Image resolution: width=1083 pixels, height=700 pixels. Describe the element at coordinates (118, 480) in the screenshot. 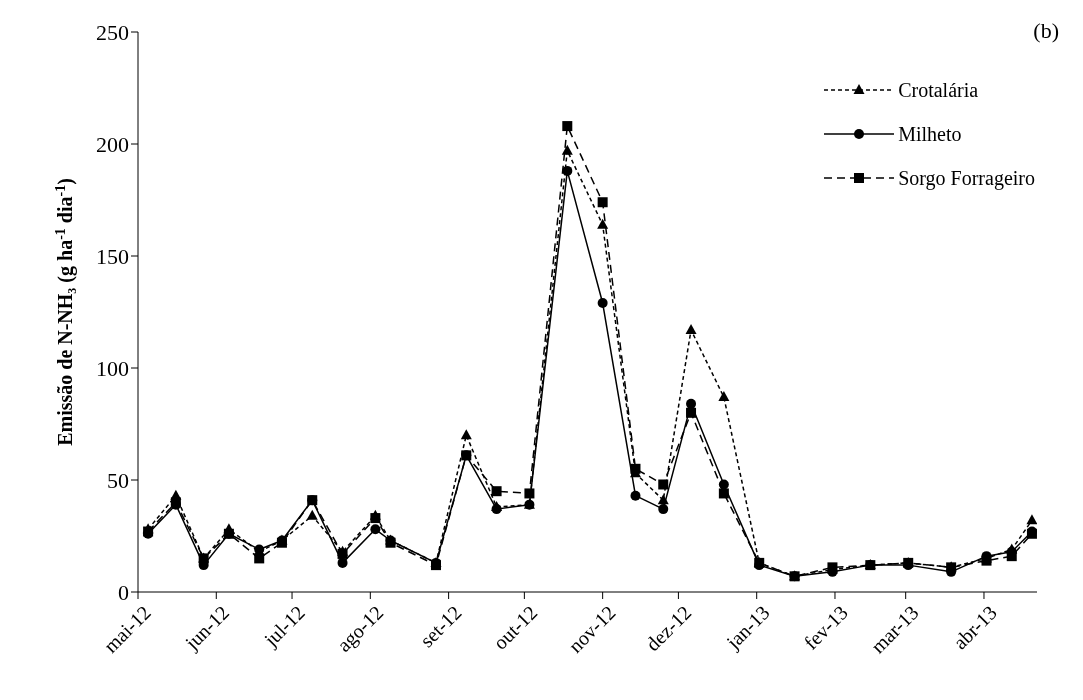

I see `y-tick-label: 50` at that location.